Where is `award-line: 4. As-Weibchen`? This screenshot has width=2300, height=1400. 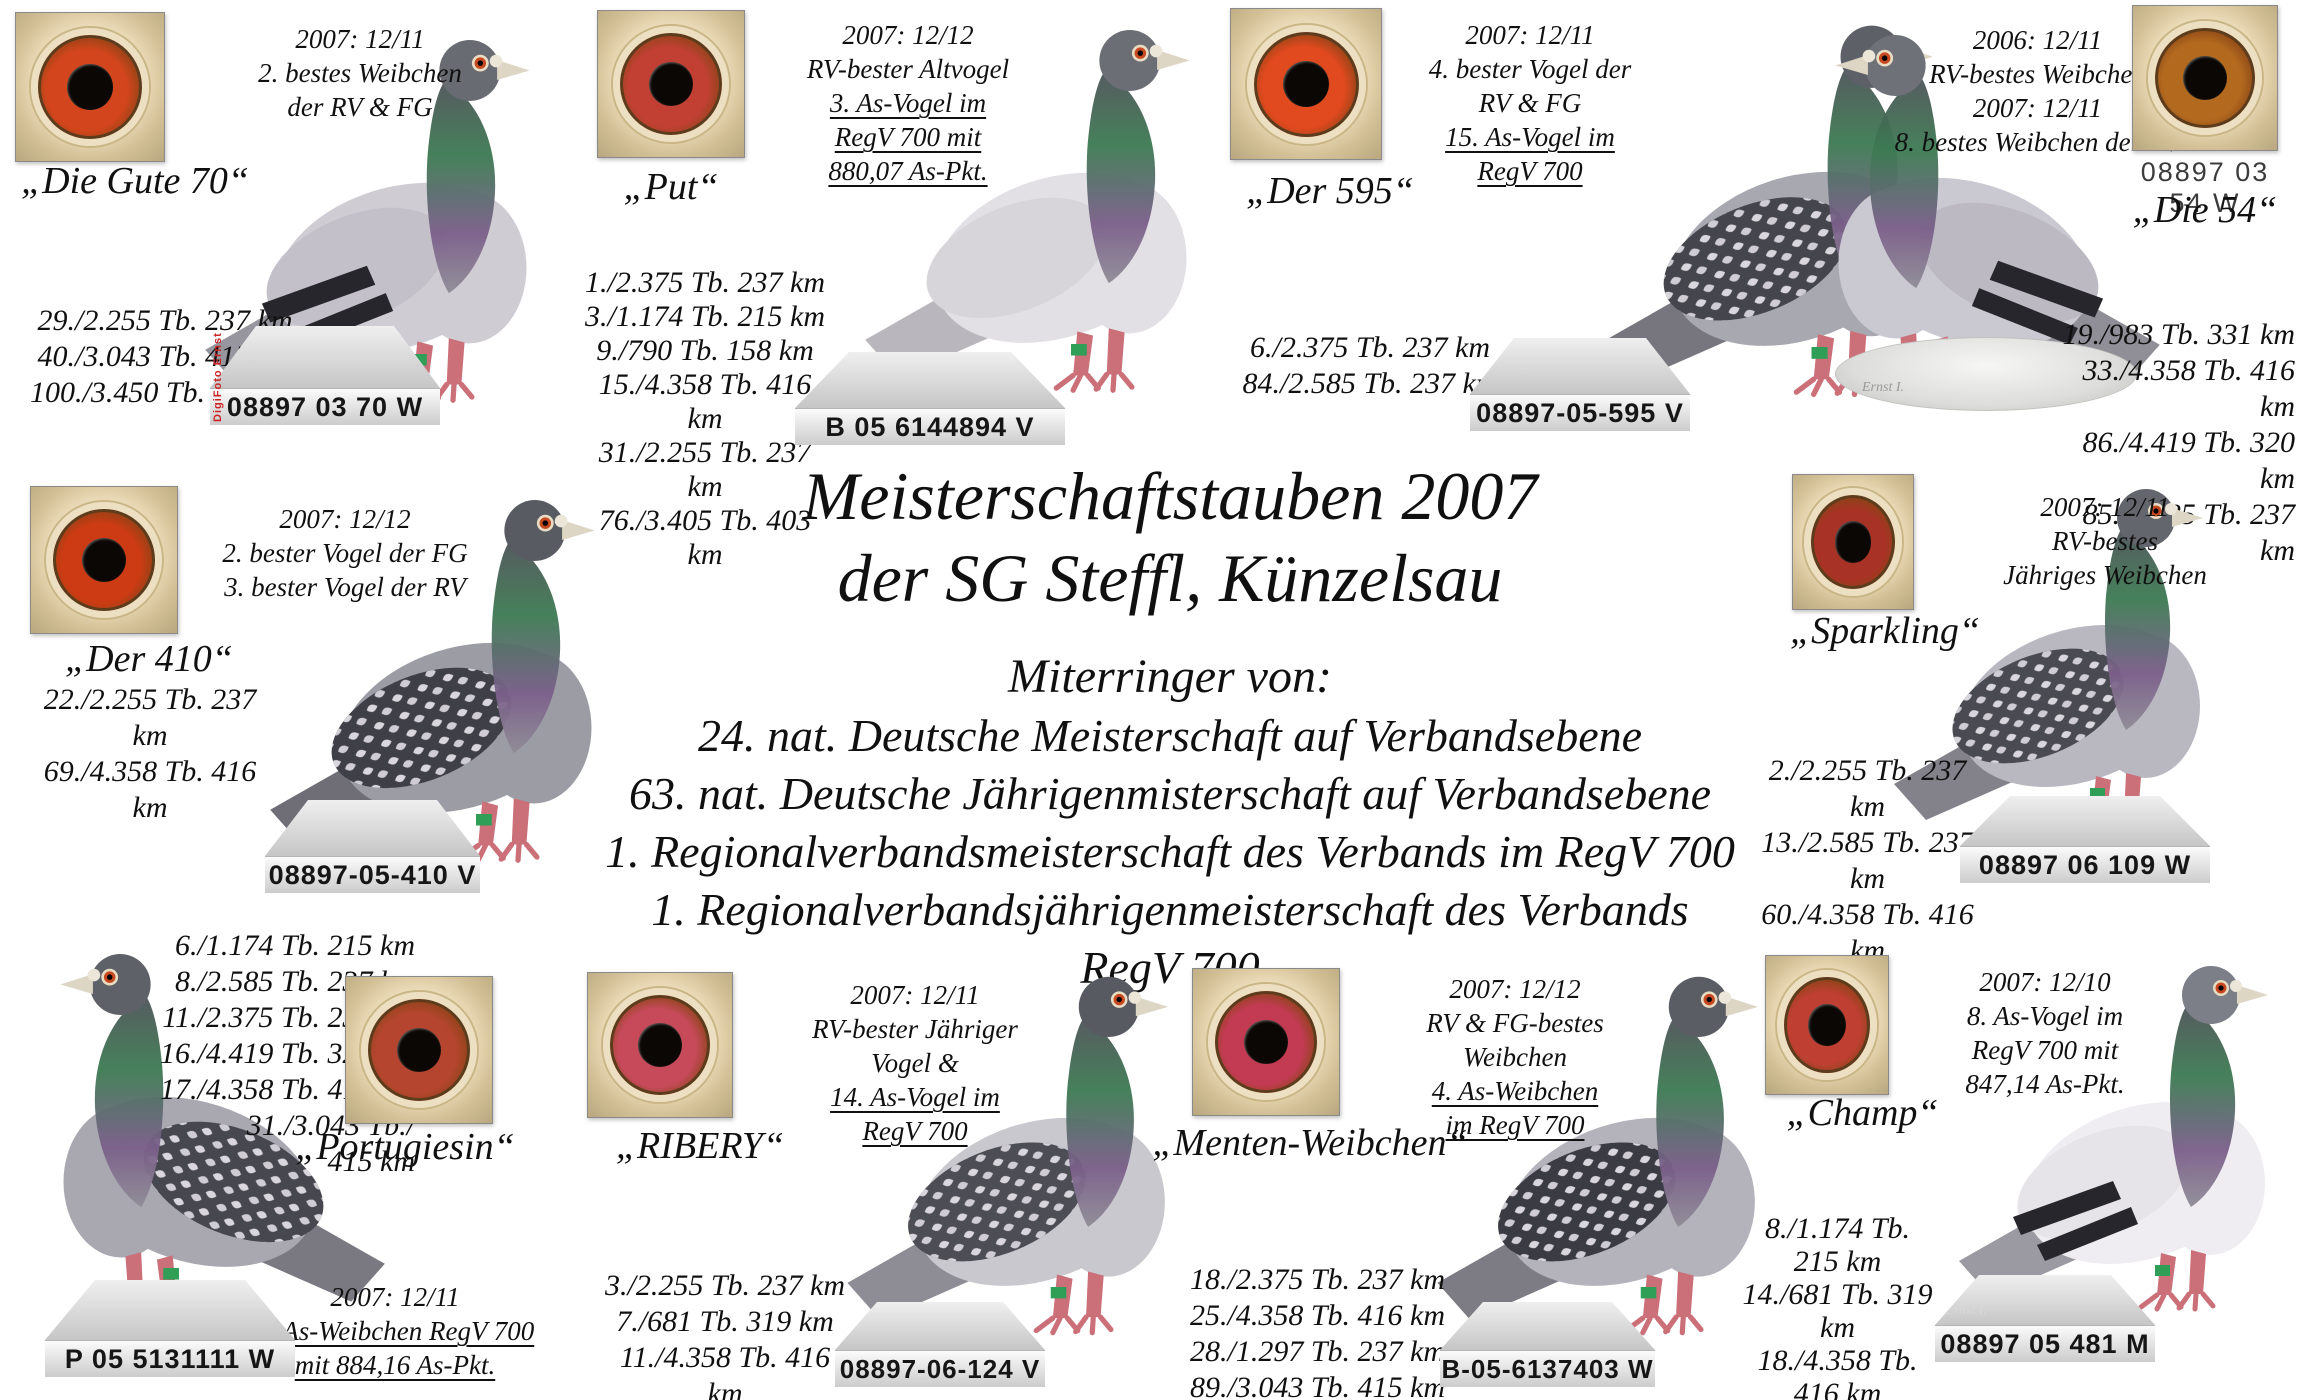 award-line: 4. As-Weibchen is located at coordinates (1515, 1091).